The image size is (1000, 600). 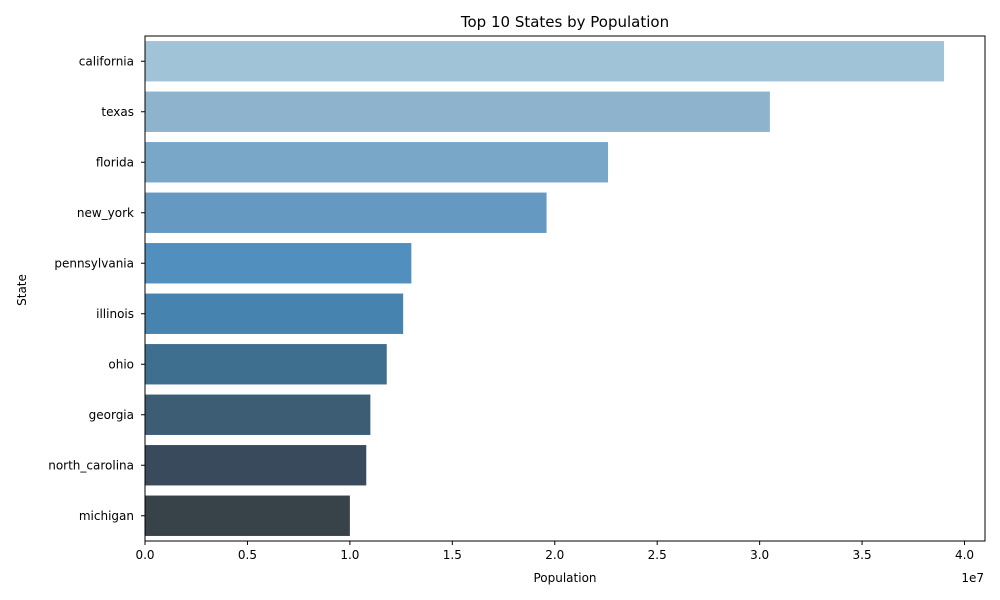 What do you see at coordinates (759, 555) in the screenshot?
I see `x-tick-label: 3.0` at bounding box center [759, 555].